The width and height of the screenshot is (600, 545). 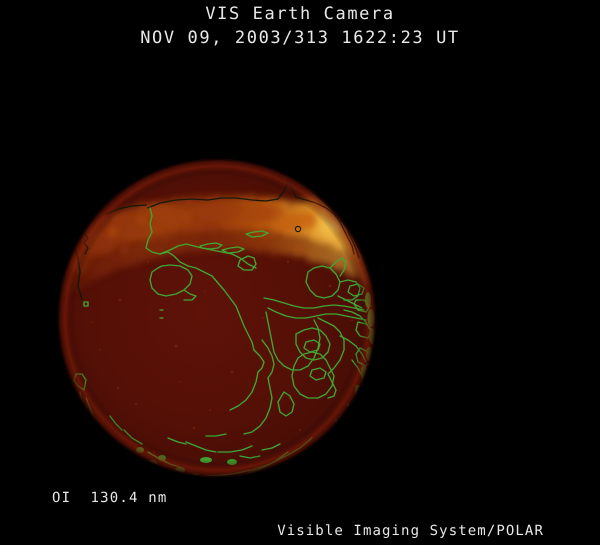 What do you see at coordinates (300, 14) in the screenshot?
I see `page-title: VIS Earth Camera` at bounding box center [300, 14].